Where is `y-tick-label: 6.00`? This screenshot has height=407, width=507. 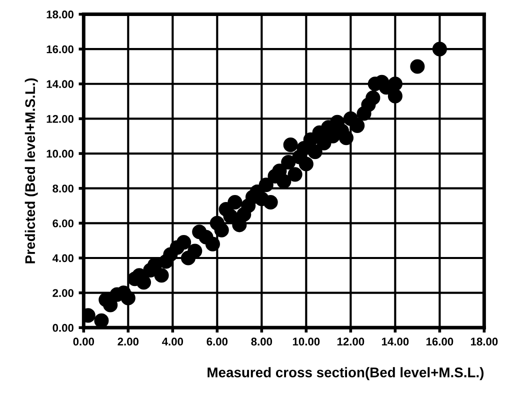 y-tick-label: 6.00 is located at coordinates (63, 223).